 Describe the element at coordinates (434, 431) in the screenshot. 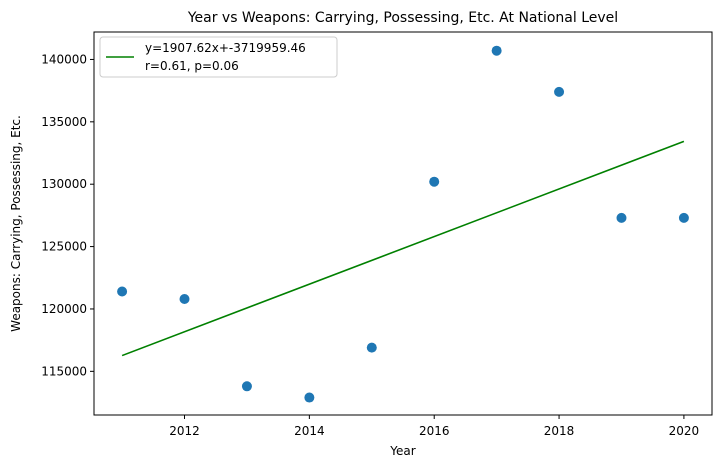

I see `x-tick-label: 2016` at that location.